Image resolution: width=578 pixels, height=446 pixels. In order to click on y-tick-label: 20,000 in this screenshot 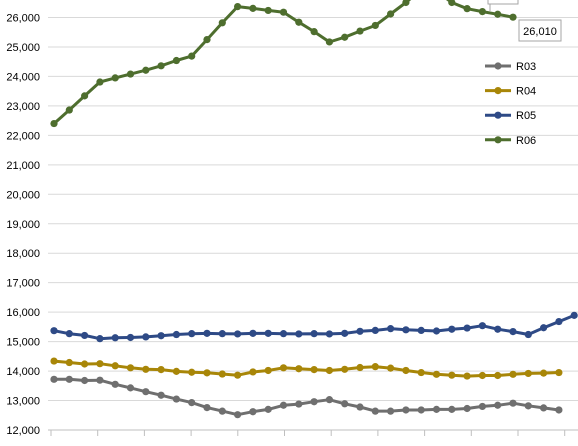, I will do `click(23, 195)`.